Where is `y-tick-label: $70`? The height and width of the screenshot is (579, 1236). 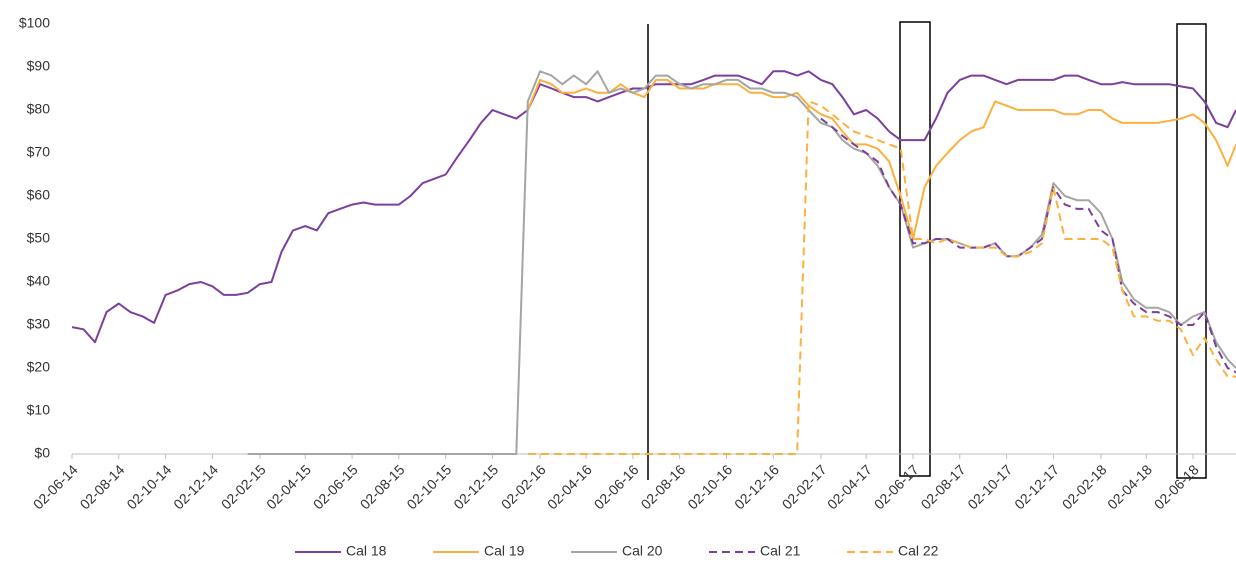
y-tick-label: $70 is located at coordinates (39, 152).